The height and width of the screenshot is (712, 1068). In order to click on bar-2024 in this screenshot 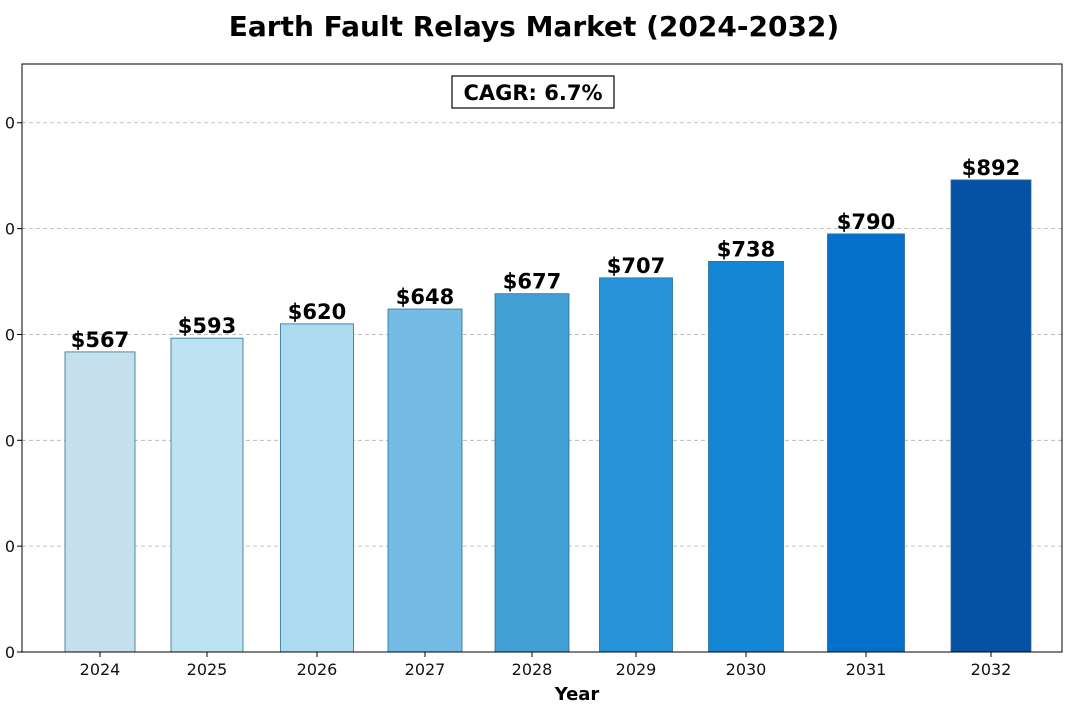, I will do `click(100, 502)`.